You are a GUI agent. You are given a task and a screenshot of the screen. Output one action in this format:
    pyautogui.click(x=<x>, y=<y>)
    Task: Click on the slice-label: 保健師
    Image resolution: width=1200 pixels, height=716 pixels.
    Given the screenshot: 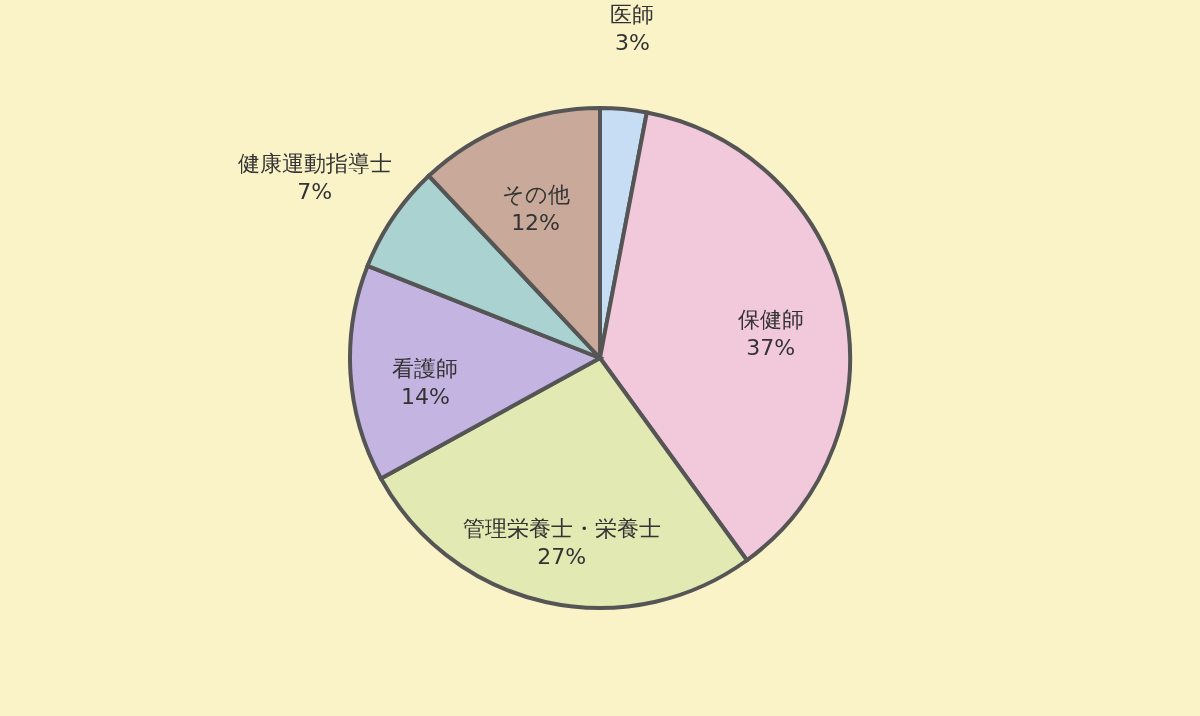 What is the action you would take?
    pyautogui.click(x=770, y=319)
    